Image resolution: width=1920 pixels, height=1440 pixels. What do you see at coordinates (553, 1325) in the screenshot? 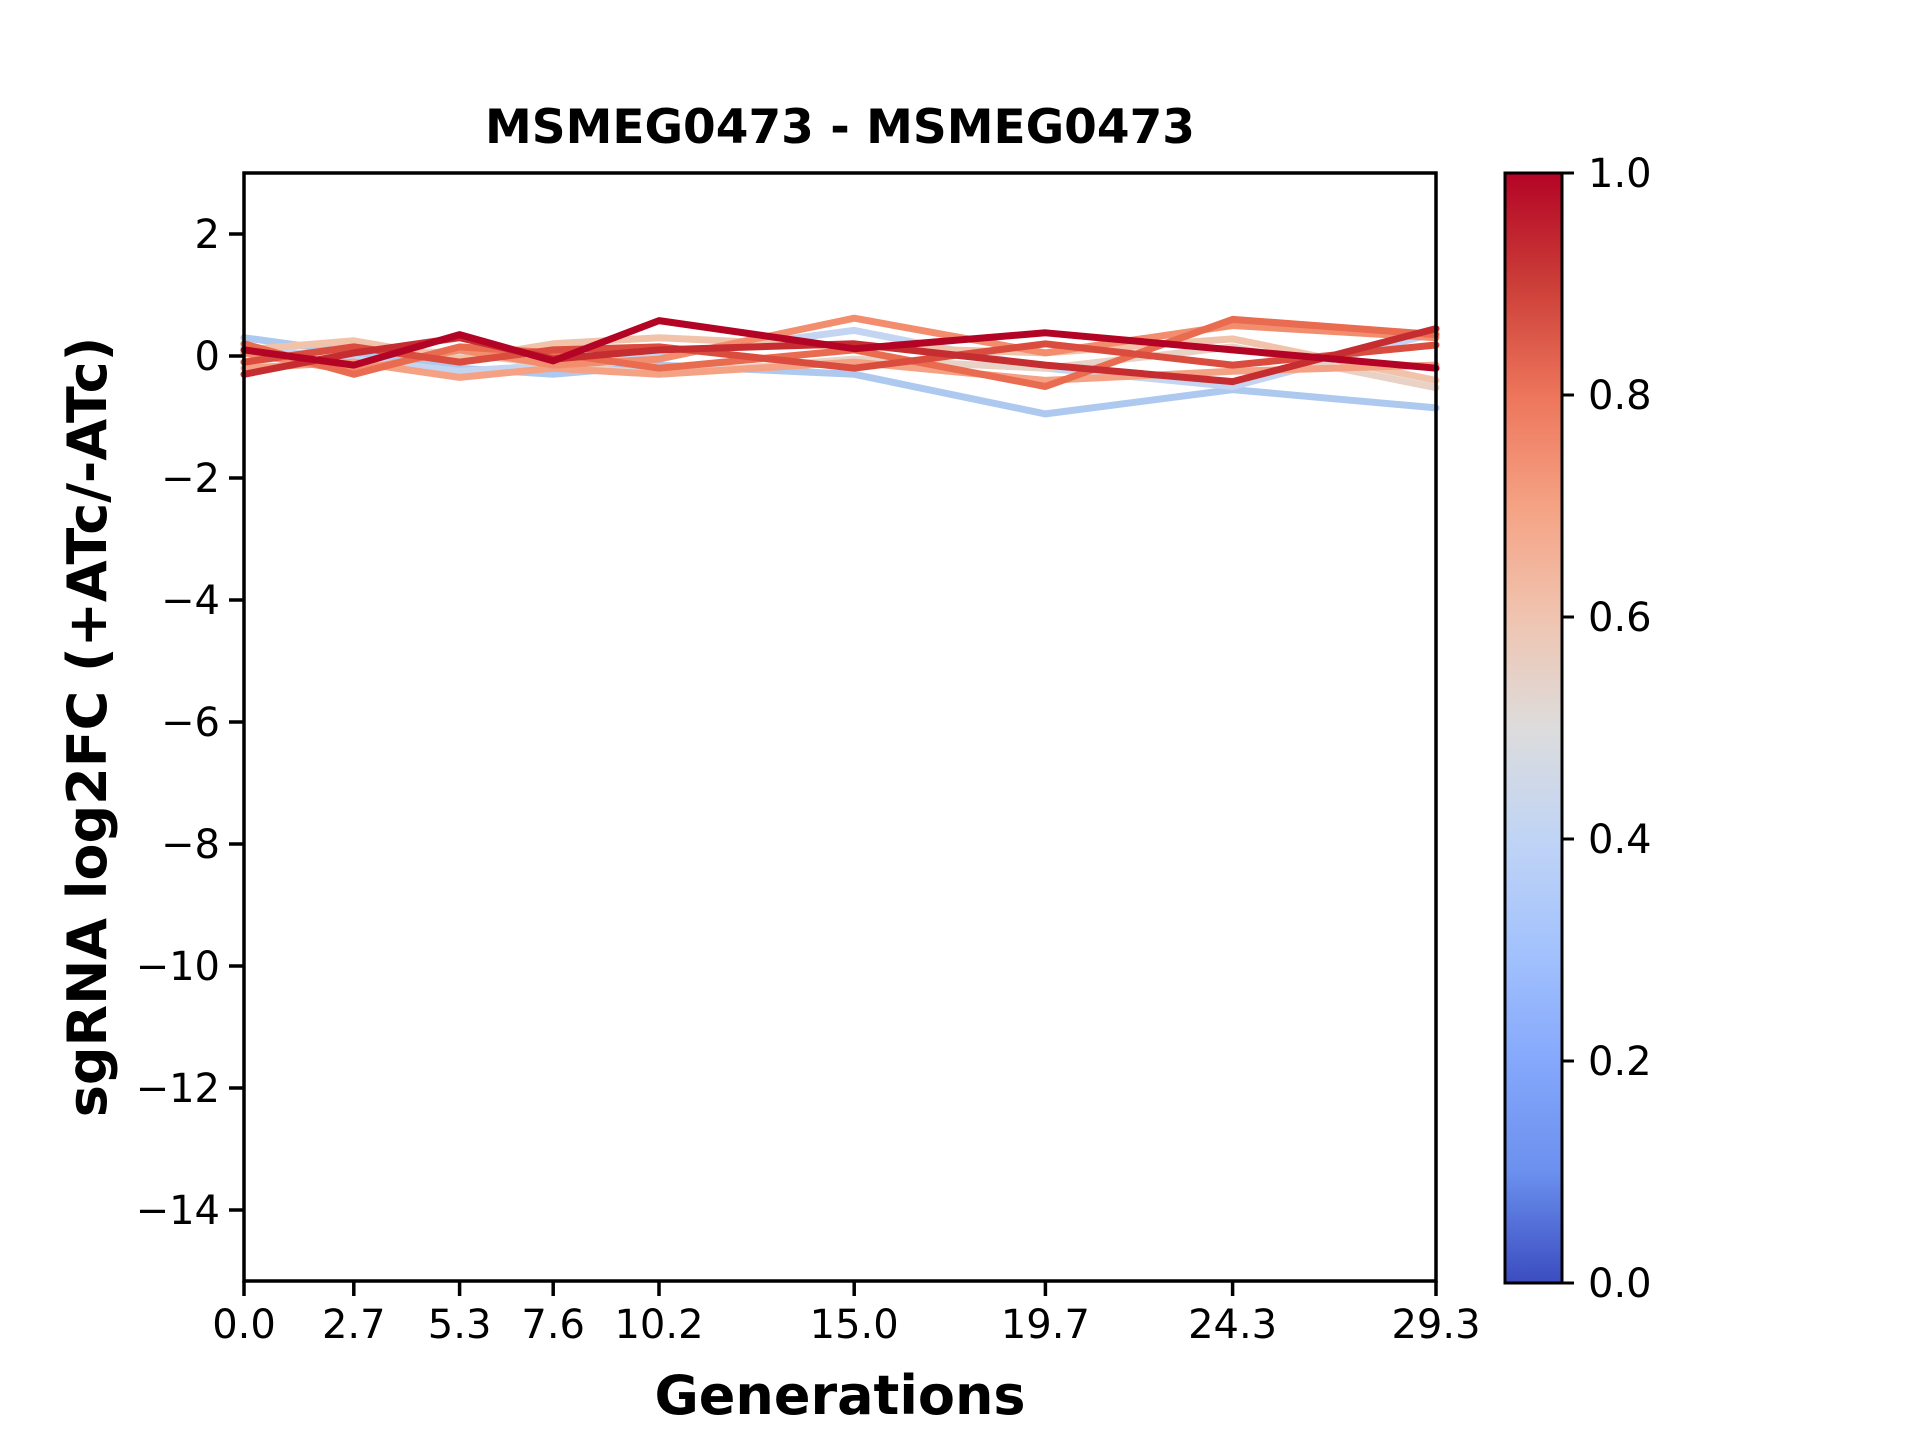
I see `x-tick-label: 7.6` at bounding box center [553, 1325].